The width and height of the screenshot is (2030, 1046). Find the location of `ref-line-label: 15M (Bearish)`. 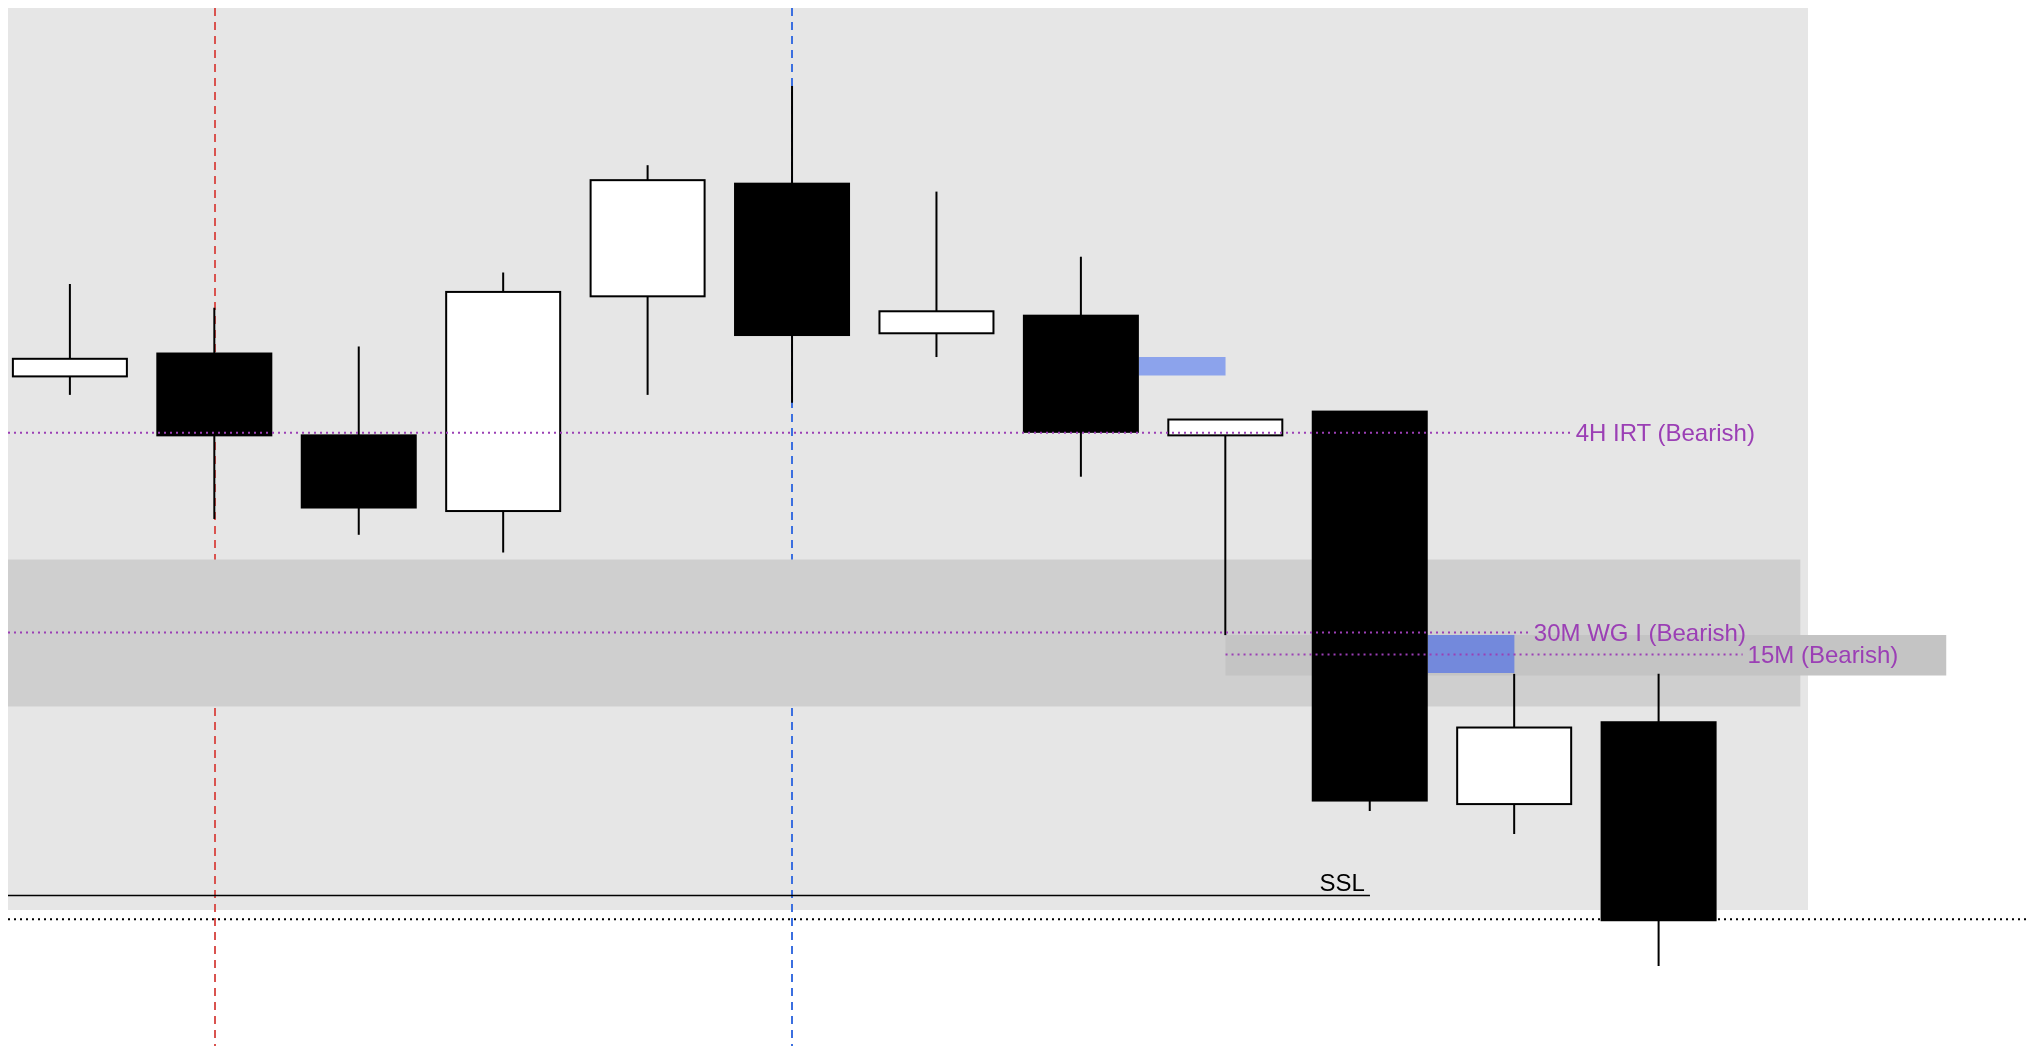

ref-line-label: 15M (Bearish) is located at coordinates (1823, 654).